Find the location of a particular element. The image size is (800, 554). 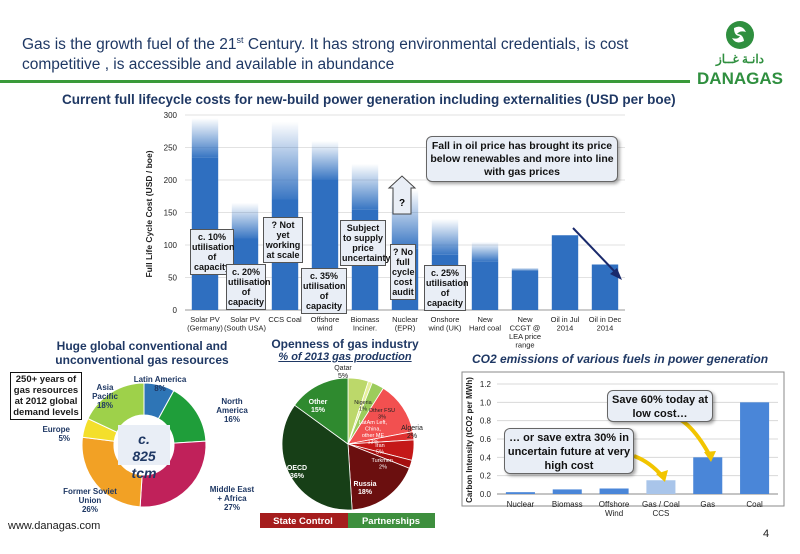

main-category-label: Oil in Dec 2014 is located at coordinates (605, 324).